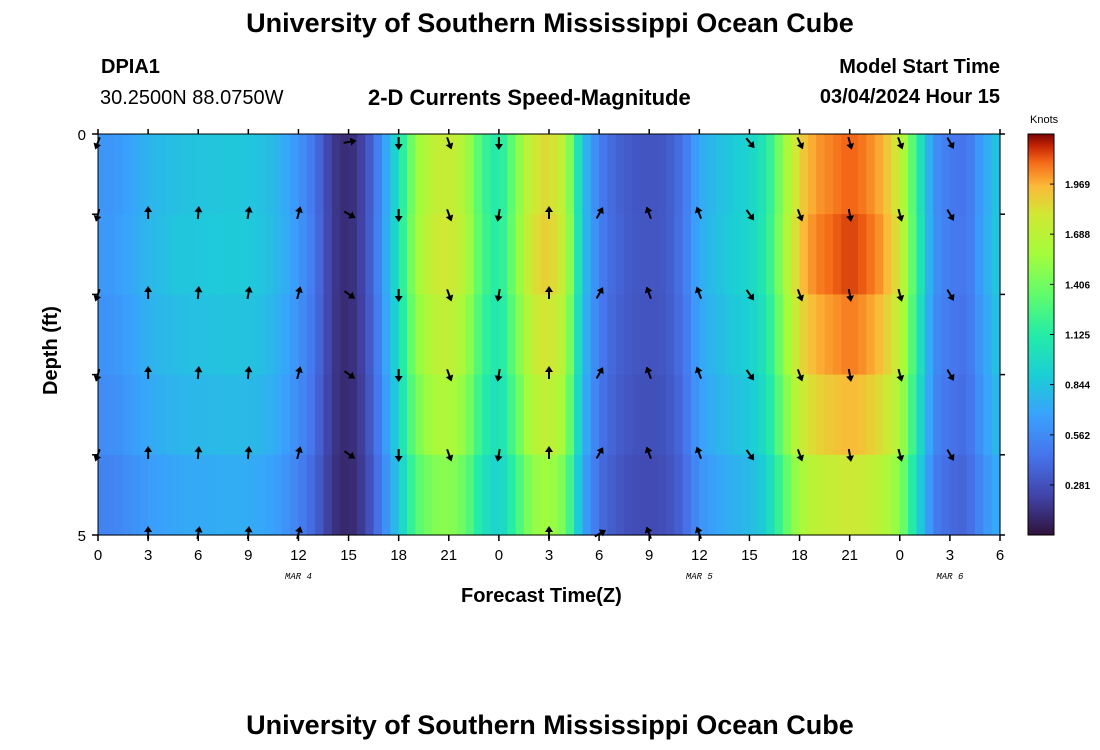 The width and height of the screenshot is (1100, 750). I want to click on x-tick-label: 0, so click(98, 555).